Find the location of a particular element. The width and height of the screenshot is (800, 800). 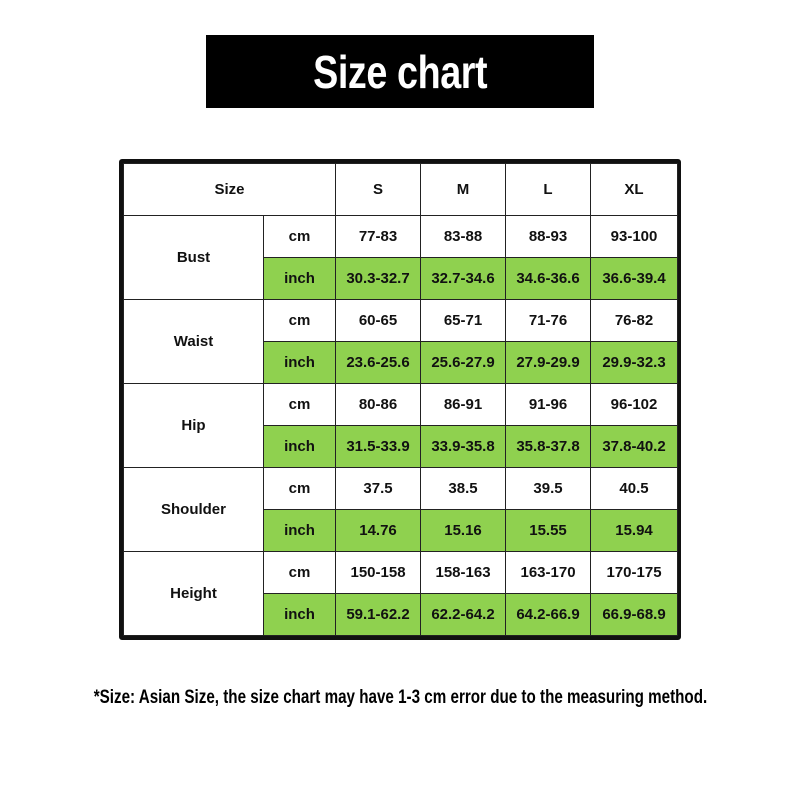

table-cell: 23.6-25.6 is located at coordinates (378, 362).